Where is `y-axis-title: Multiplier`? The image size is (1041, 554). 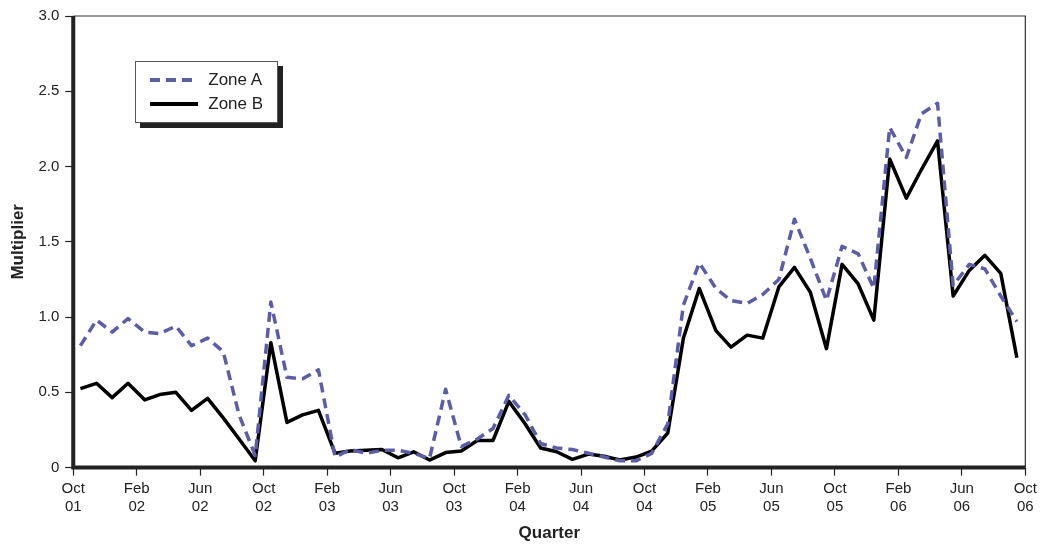 y-axis-title: Multiplier is located at coordinates (17, 241).